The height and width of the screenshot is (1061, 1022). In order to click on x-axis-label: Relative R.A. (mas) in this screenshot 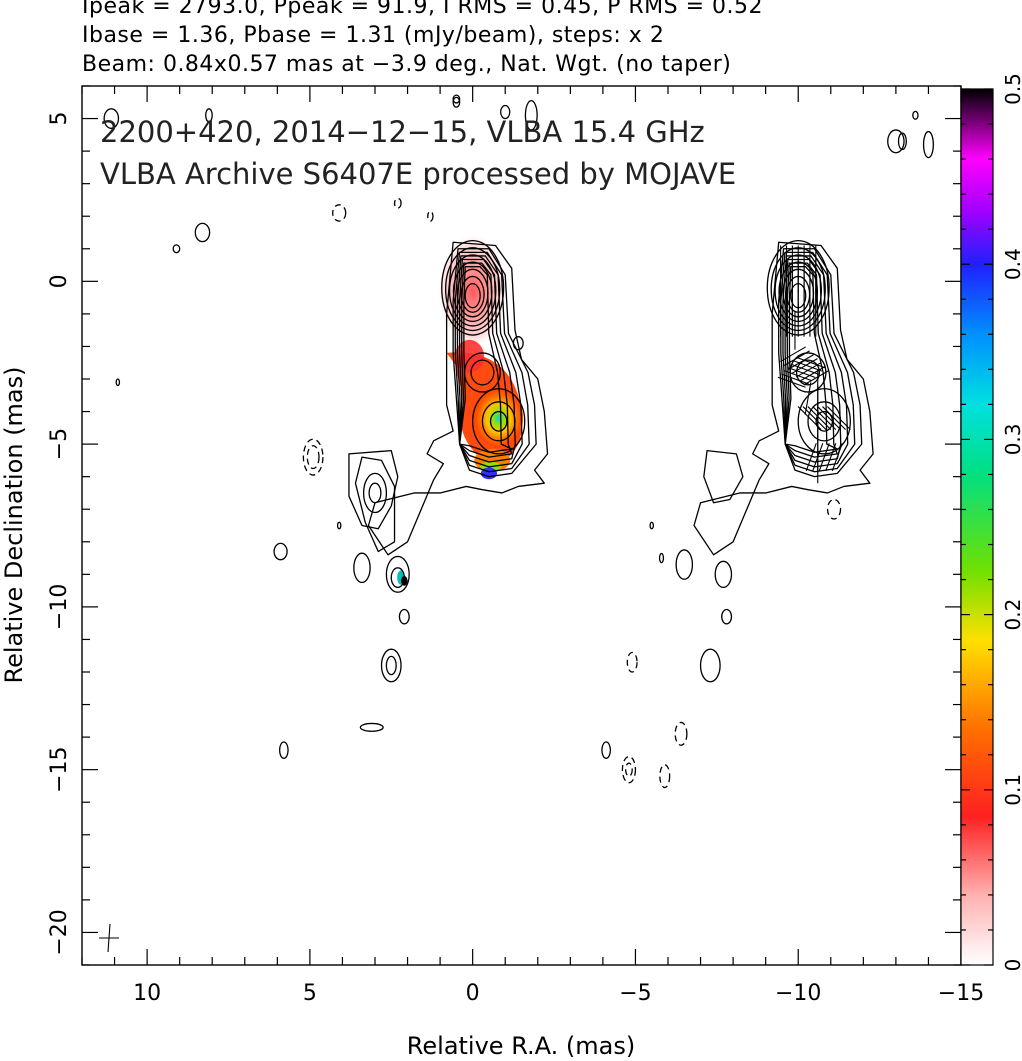, I will do `click(521, 1046)`.